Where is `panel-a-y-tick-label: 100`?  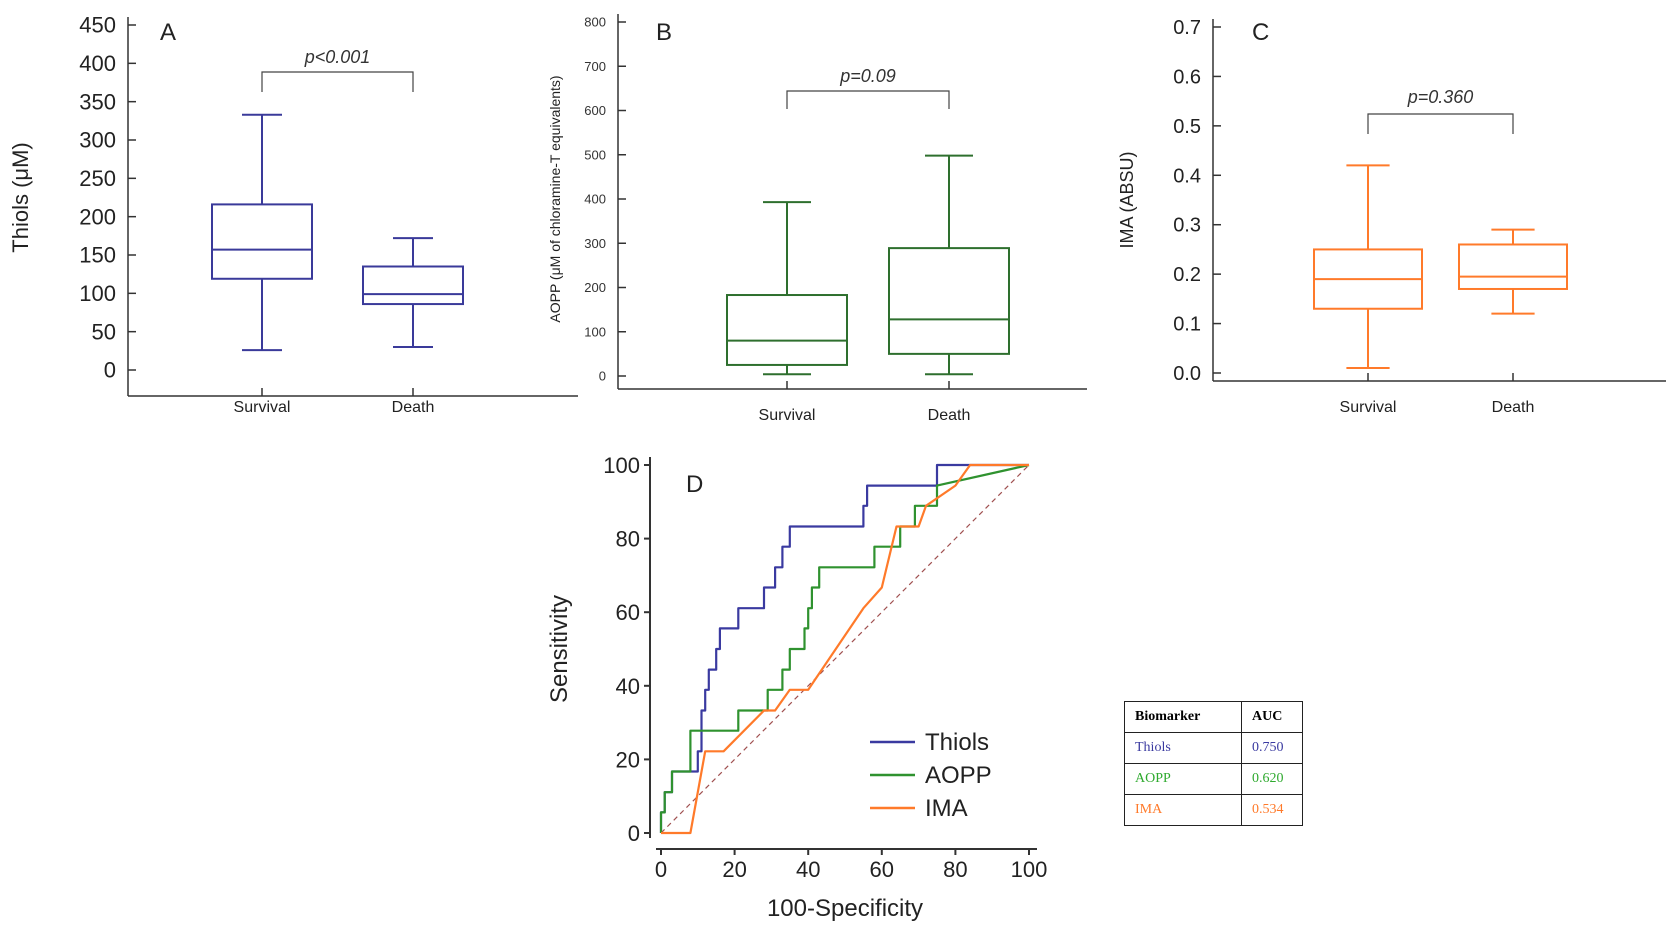 panel-a-y-tick-label: 100 is located at coordinates (97, 293).